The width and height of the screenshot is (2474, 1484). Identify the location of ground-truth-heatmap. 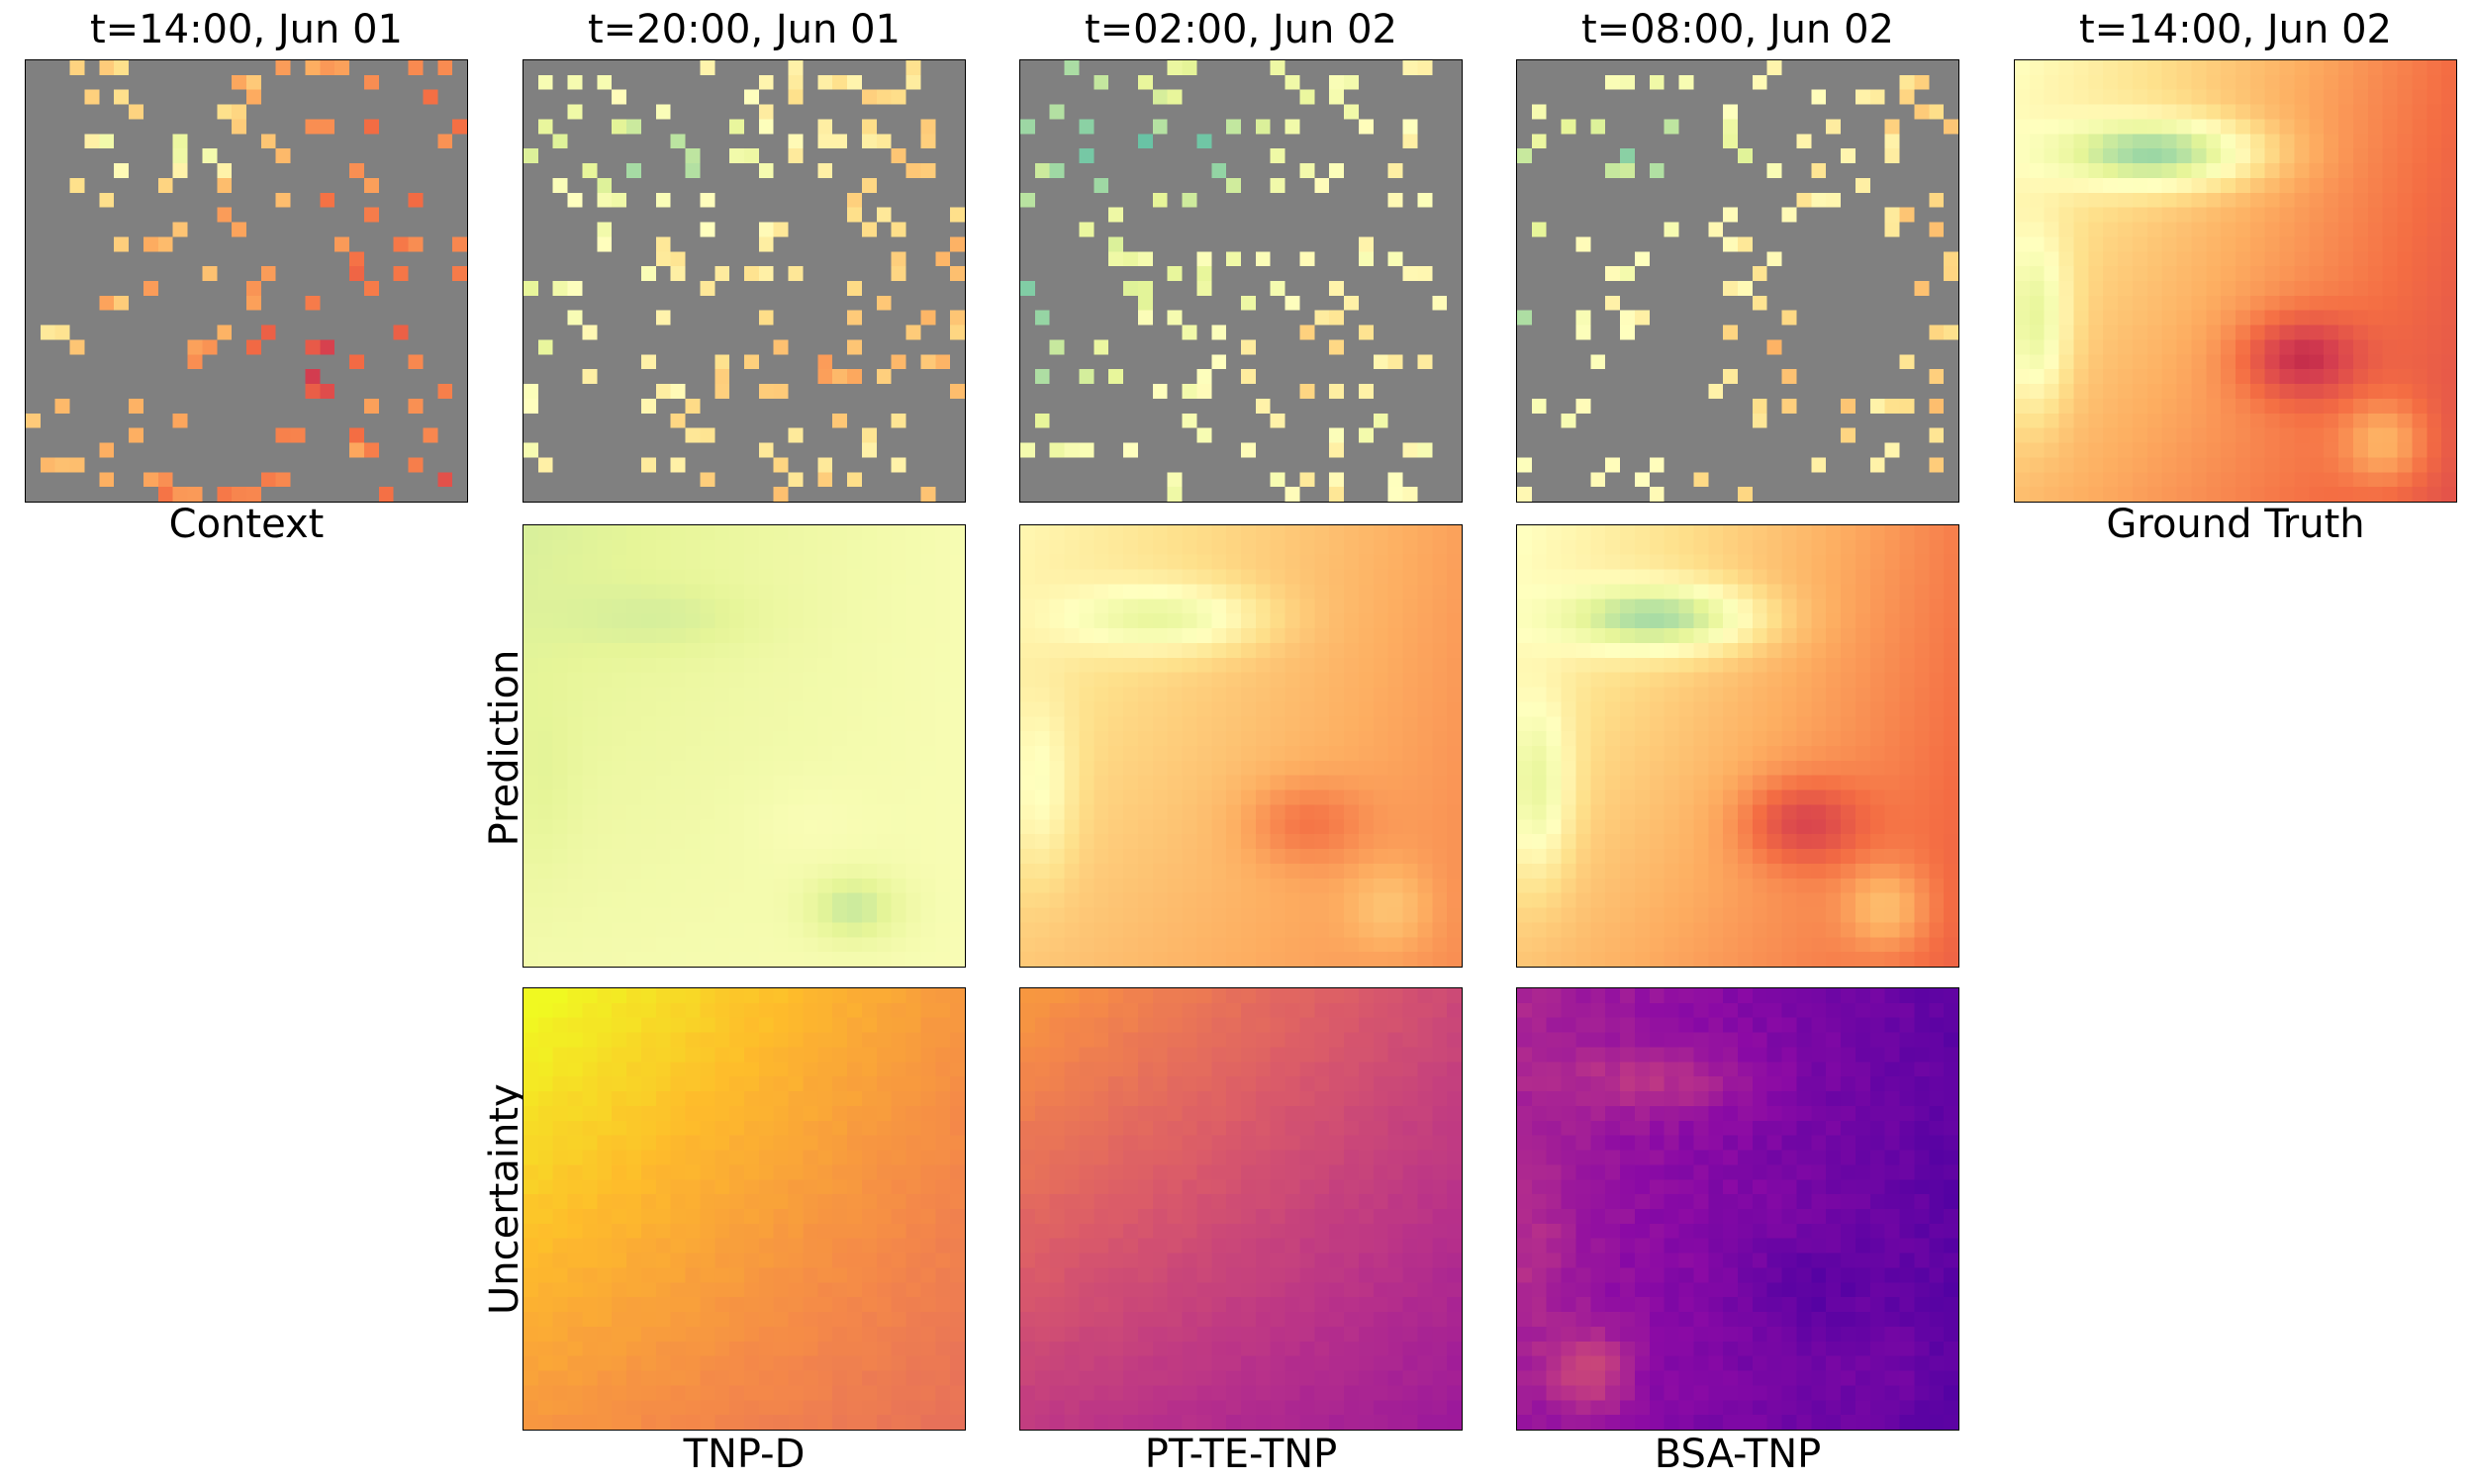
(2236, 281).